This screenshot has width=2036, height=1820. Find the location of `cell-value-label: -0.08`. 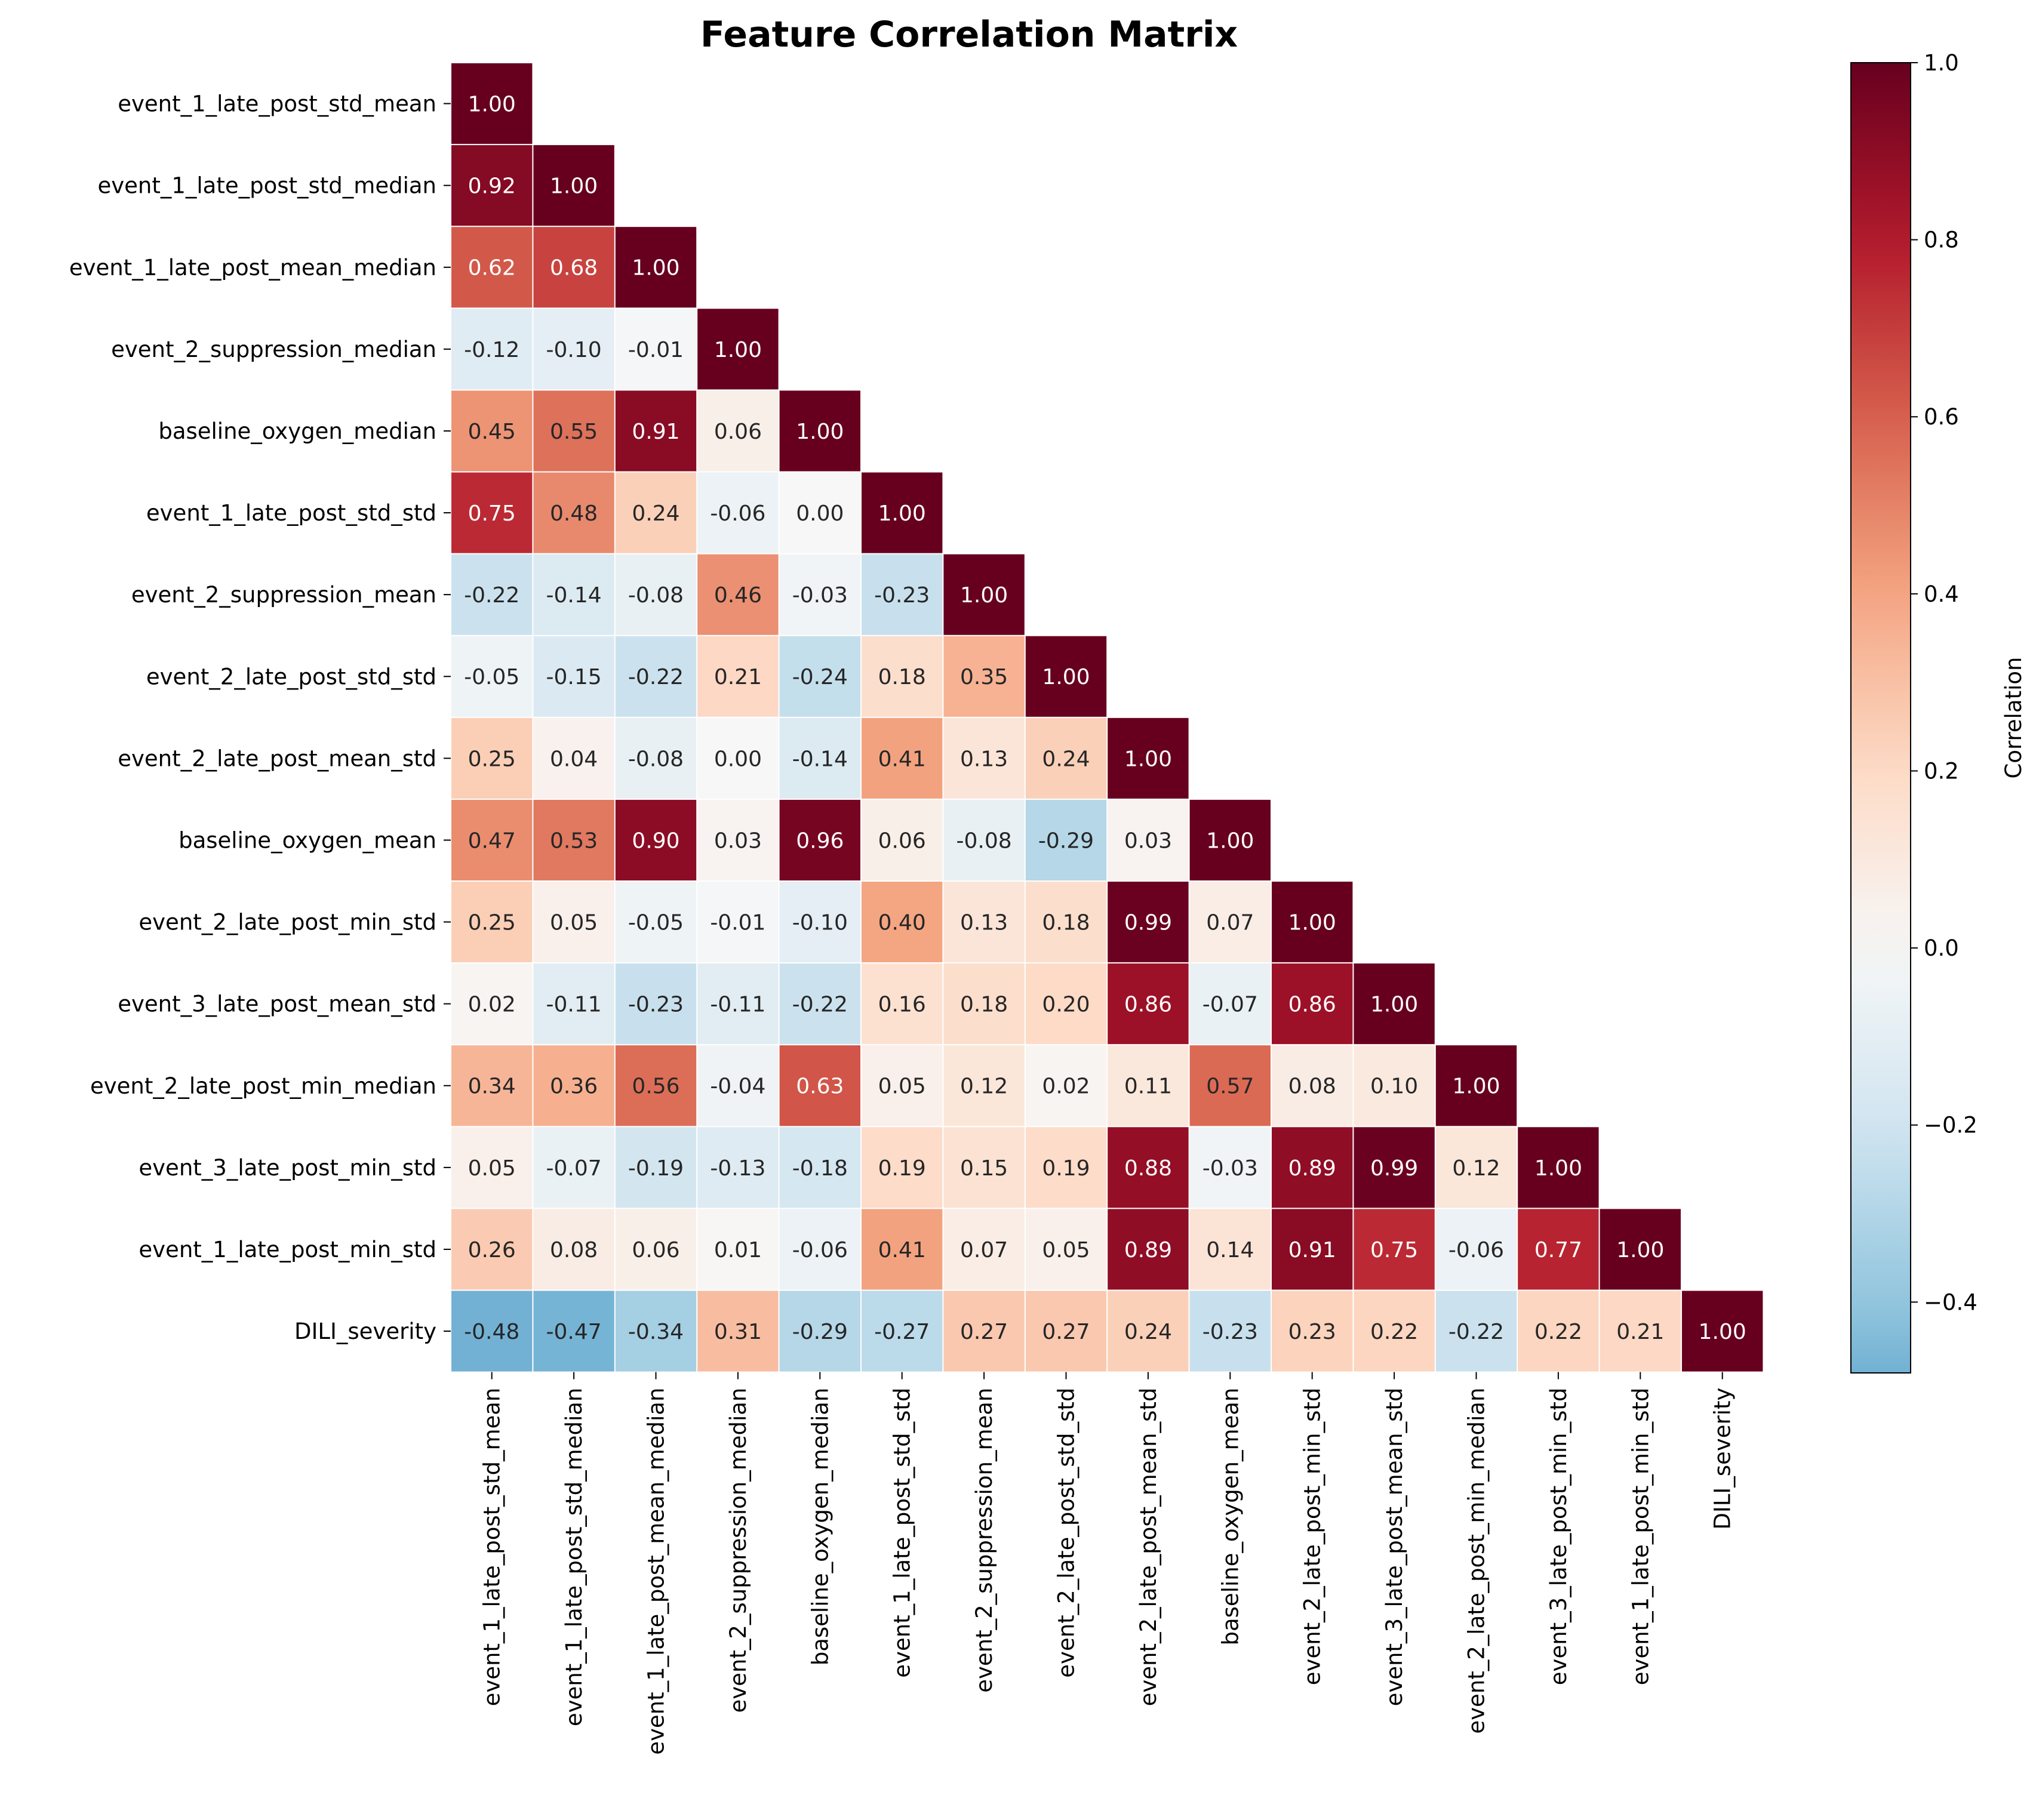

cell-value-label: -0.08 is located at coordinates (656, 759).